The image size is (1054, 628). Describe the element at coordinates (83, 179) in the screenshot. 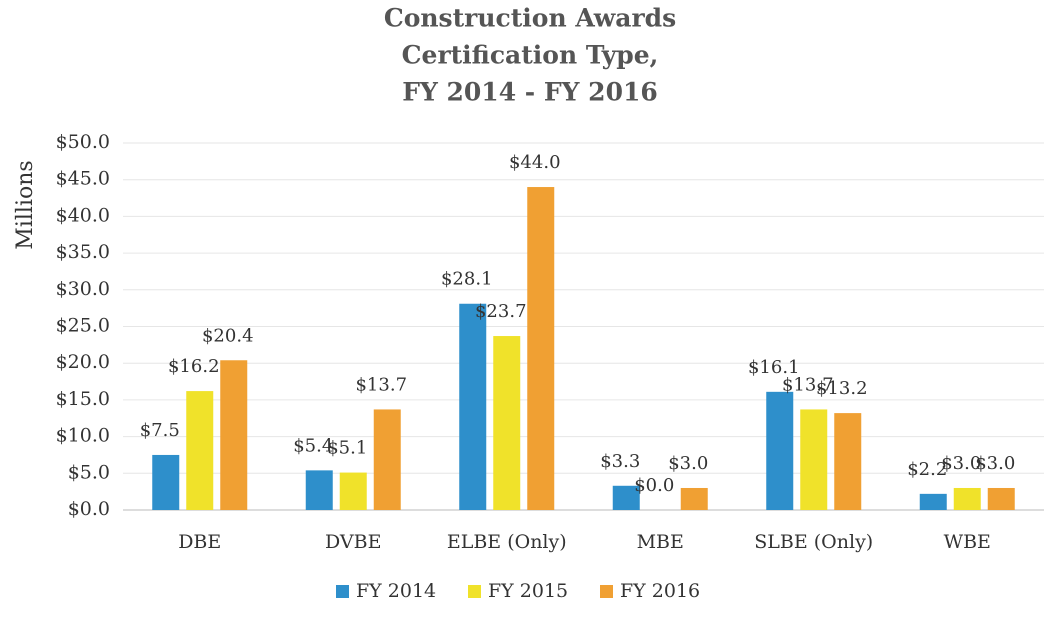

I see `y-tick-label: $45.0` at that location.